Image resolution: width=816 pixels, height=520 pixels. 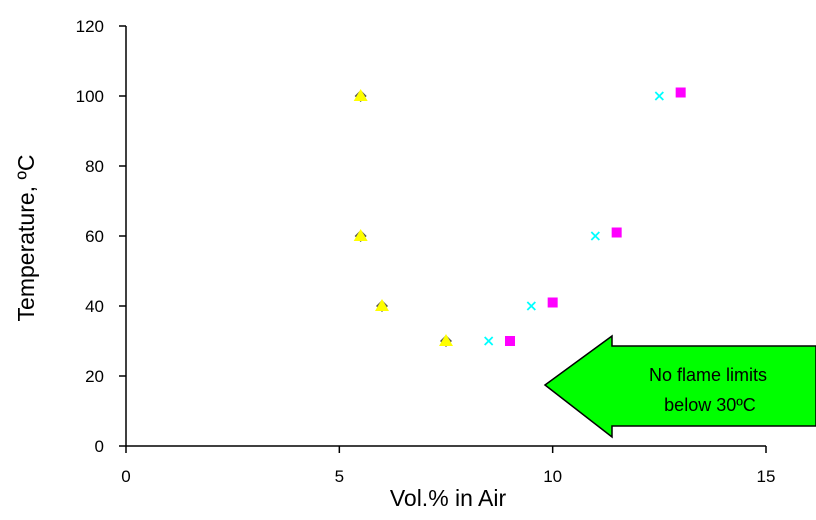 What do you see at coordinates (99, 446) in the screenshot?
I see `y-tick-label: 0` at bounding box center [99, 446].